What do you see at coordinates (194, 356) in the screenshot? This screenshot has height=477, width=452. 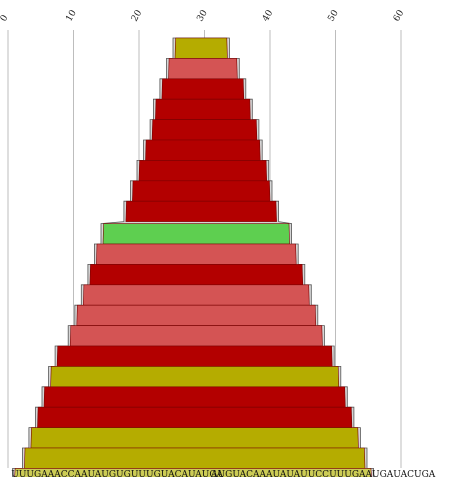 I see `band-16-red` at bounding box center [194, 356].